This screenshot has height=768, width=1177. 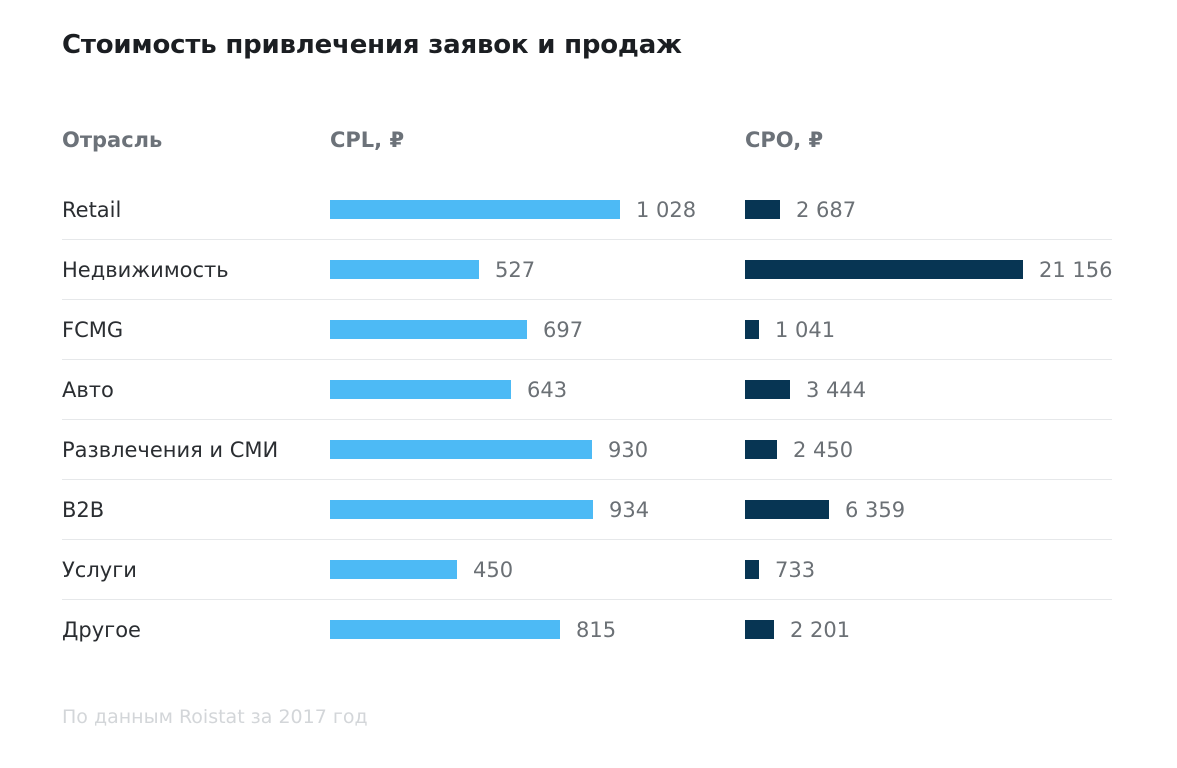 What do you see at coordinates (629, 510) in the screenshot?
I see `cpl-value-label: 934` at bounding box center [629, 510].